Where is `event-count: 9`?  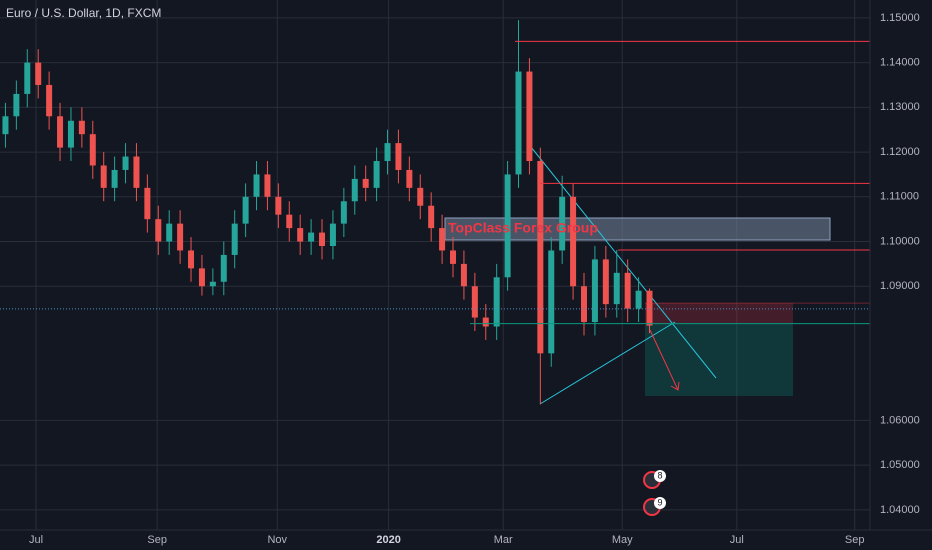 event-count: 9 is located at coordinates (659, 502).